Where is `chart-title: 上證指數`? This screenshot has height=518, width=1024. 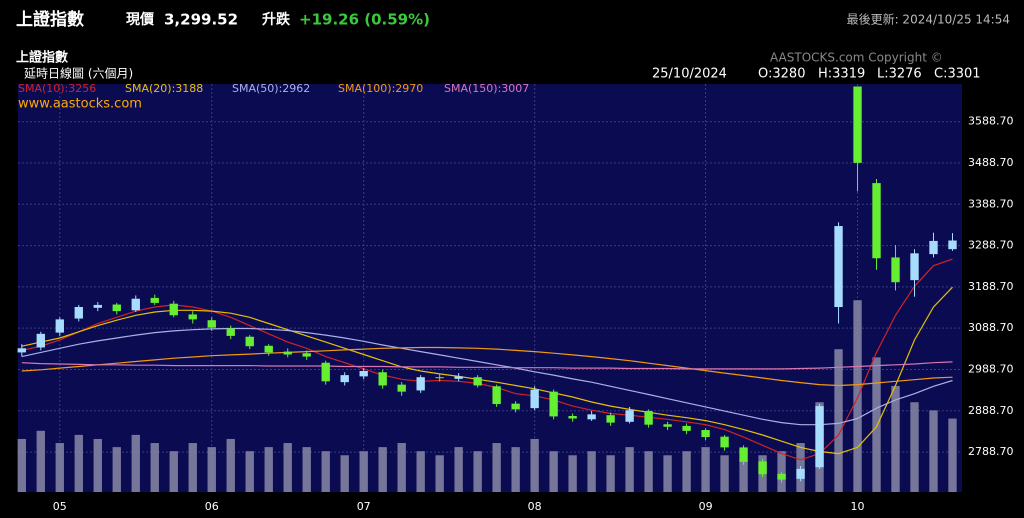 chart-title: 上證指數 is located at coordinates (42, 58).